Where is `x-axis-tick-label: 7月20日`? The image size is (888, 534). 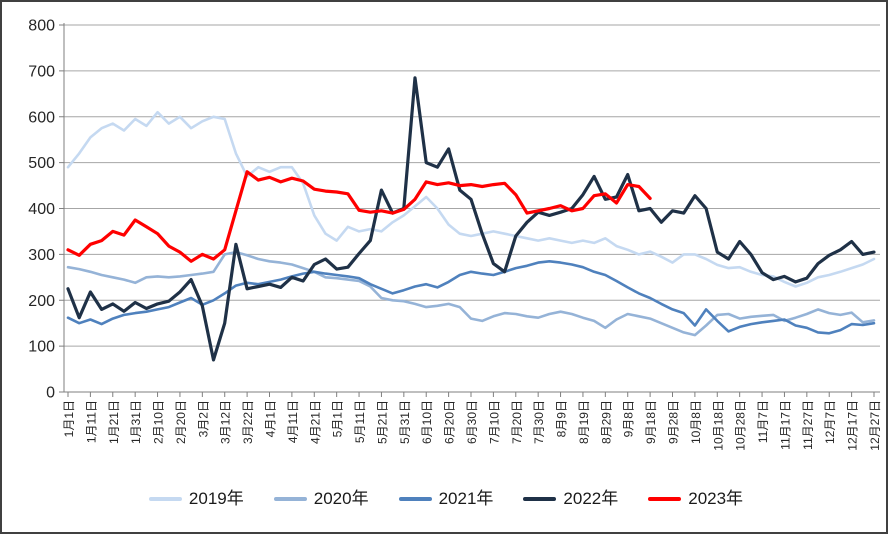 x-axis-tick-label: 7月20日 is located at coordinates (517, 422).